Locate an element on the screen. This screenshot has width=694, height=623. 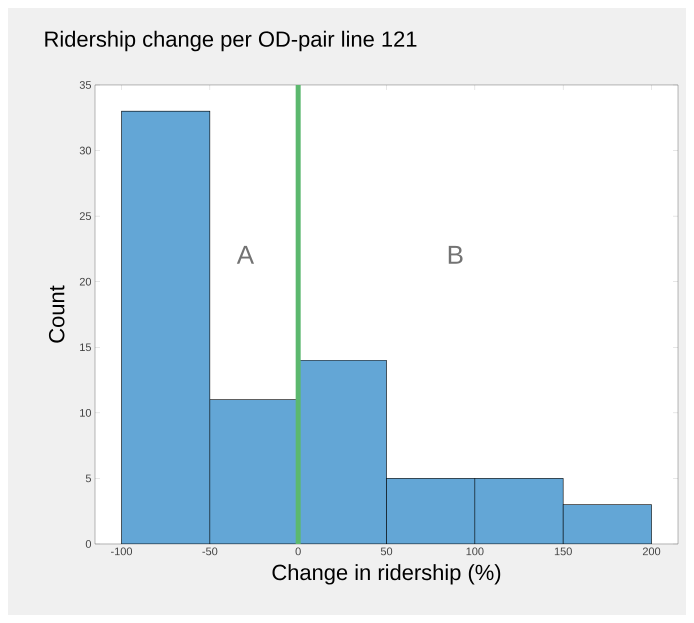
chart-title: Ridership change per OD-pair line 121 is located at coordinates (230, 41).